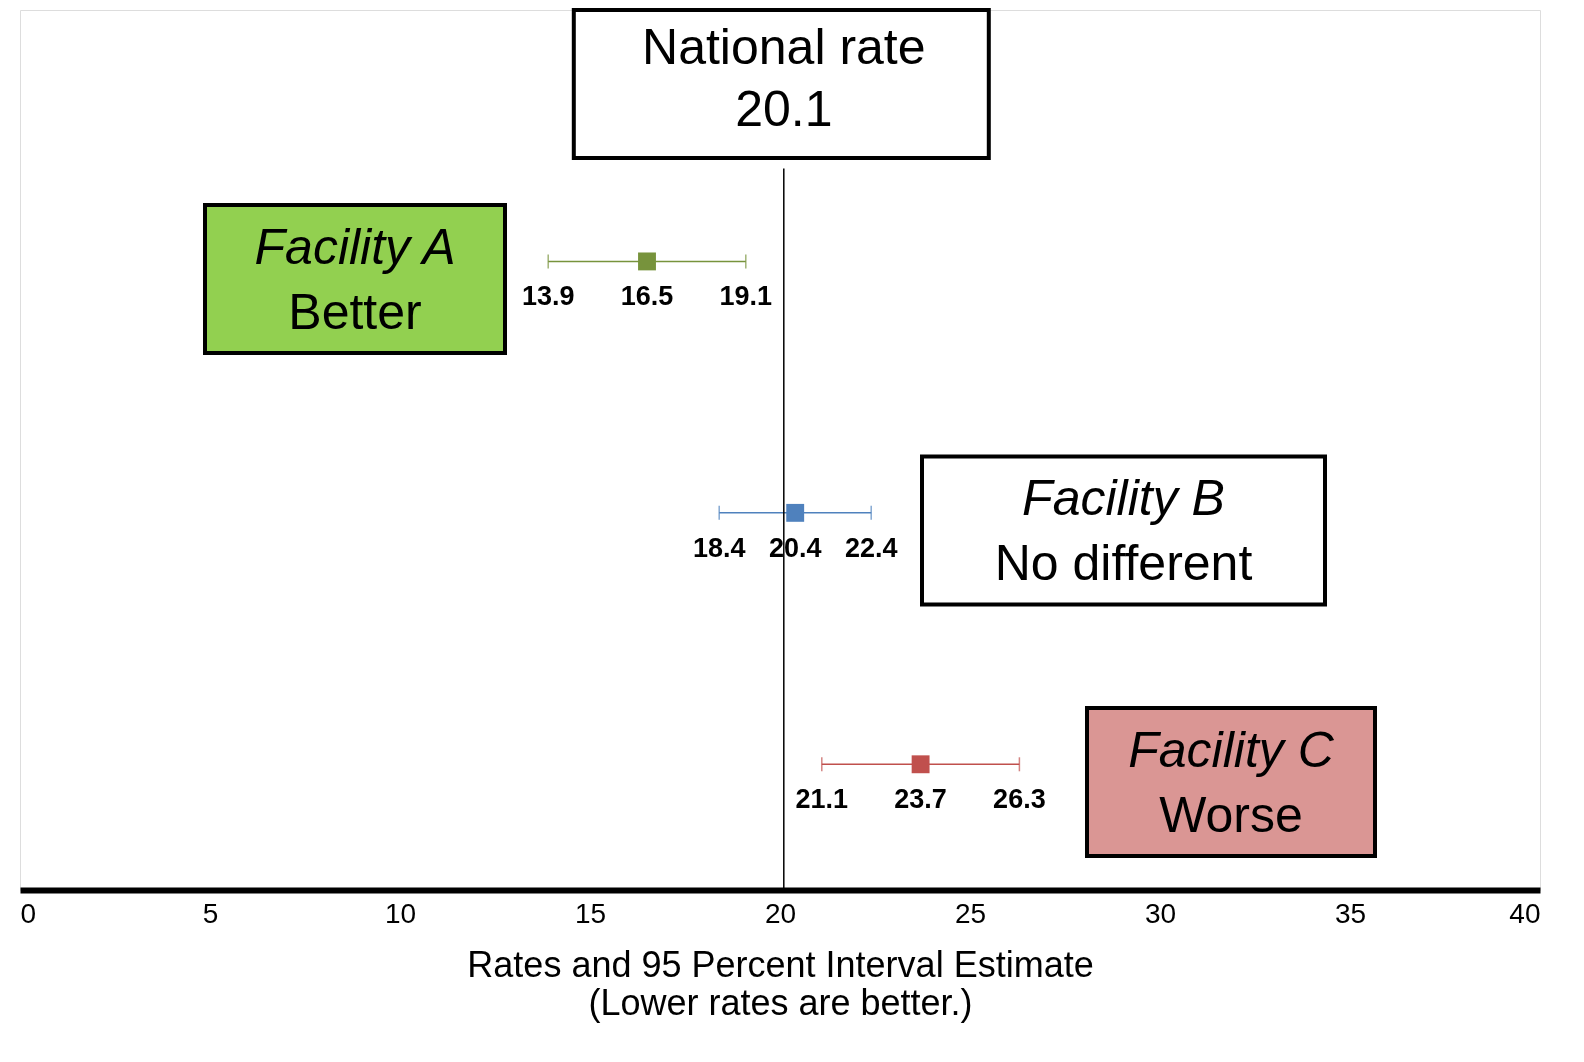 This screenshot has width=1584, height=1062. What do you see at coordinates (970, 913) in the screenshot?
I see `x-tick-label: 25` at bounding box center [970, 913].